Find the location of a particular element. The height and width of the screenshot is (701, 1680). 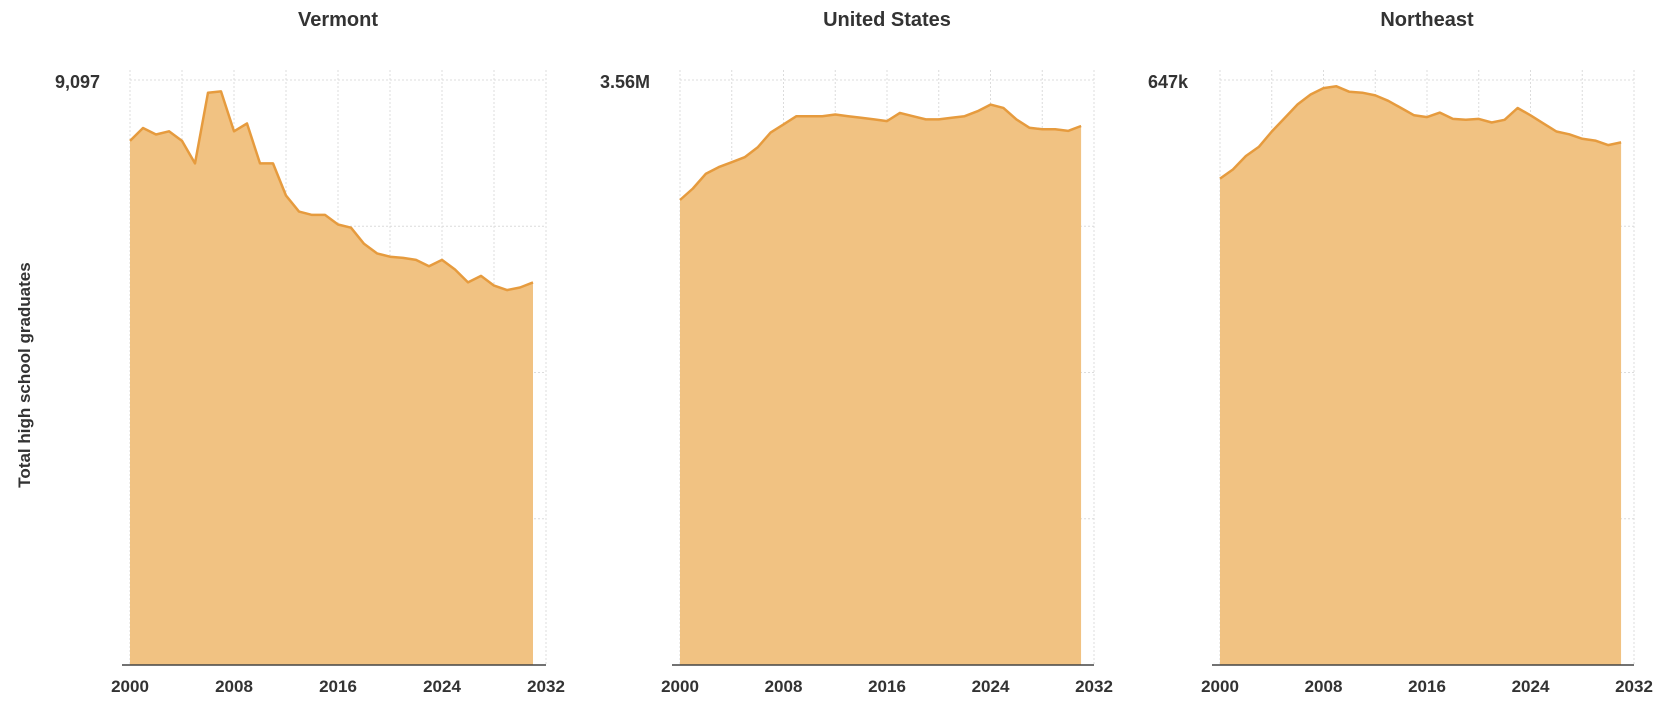

panel-title: Northeast is located at coordinates (1427, 20).